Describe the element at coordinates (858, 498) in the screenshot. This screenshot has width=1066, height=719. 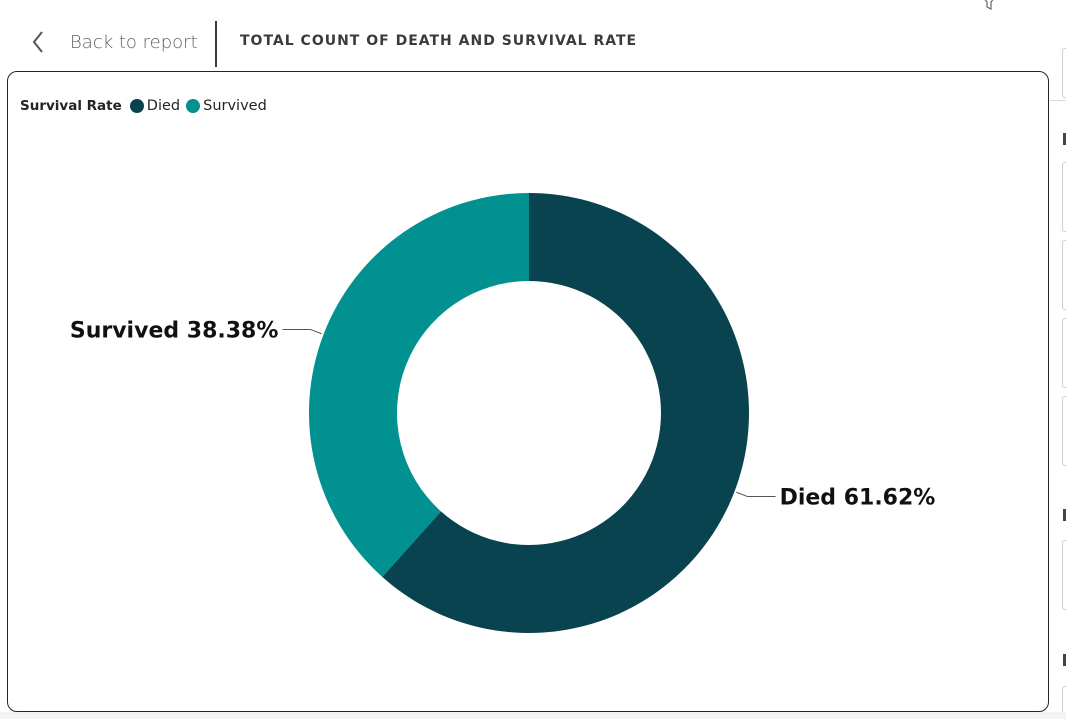
I see `data-label-died: Died 61.62%` at that location.